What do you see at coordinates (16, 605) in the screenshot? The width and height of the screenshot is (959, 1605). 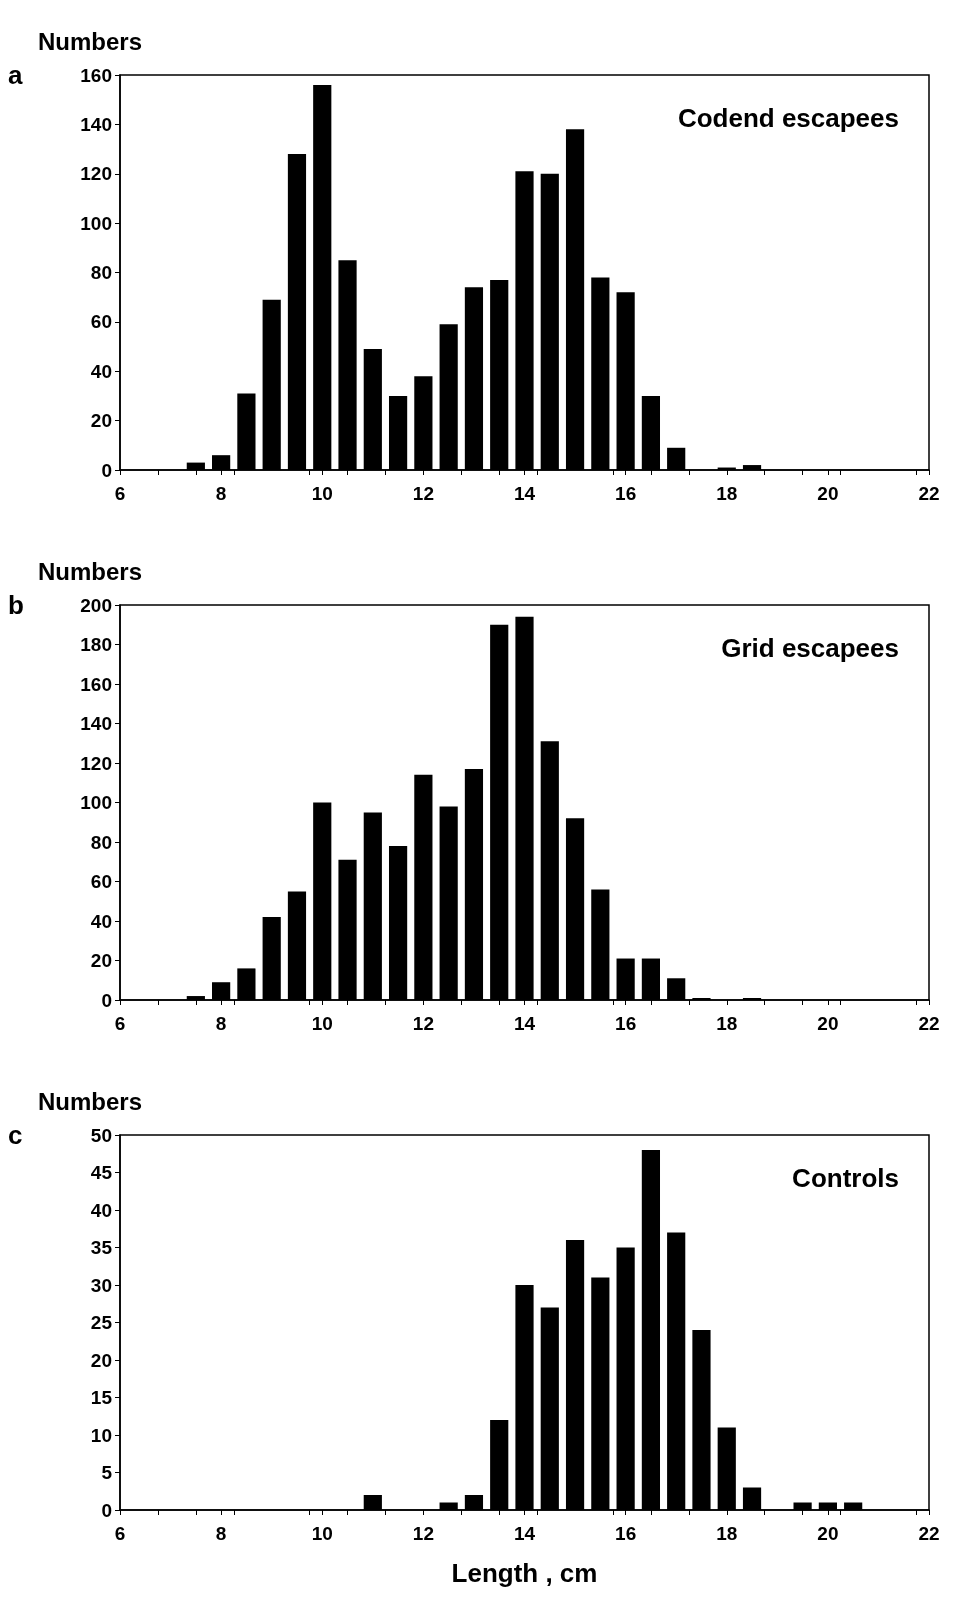 I see `text: b` at bounding box center [16, 605].